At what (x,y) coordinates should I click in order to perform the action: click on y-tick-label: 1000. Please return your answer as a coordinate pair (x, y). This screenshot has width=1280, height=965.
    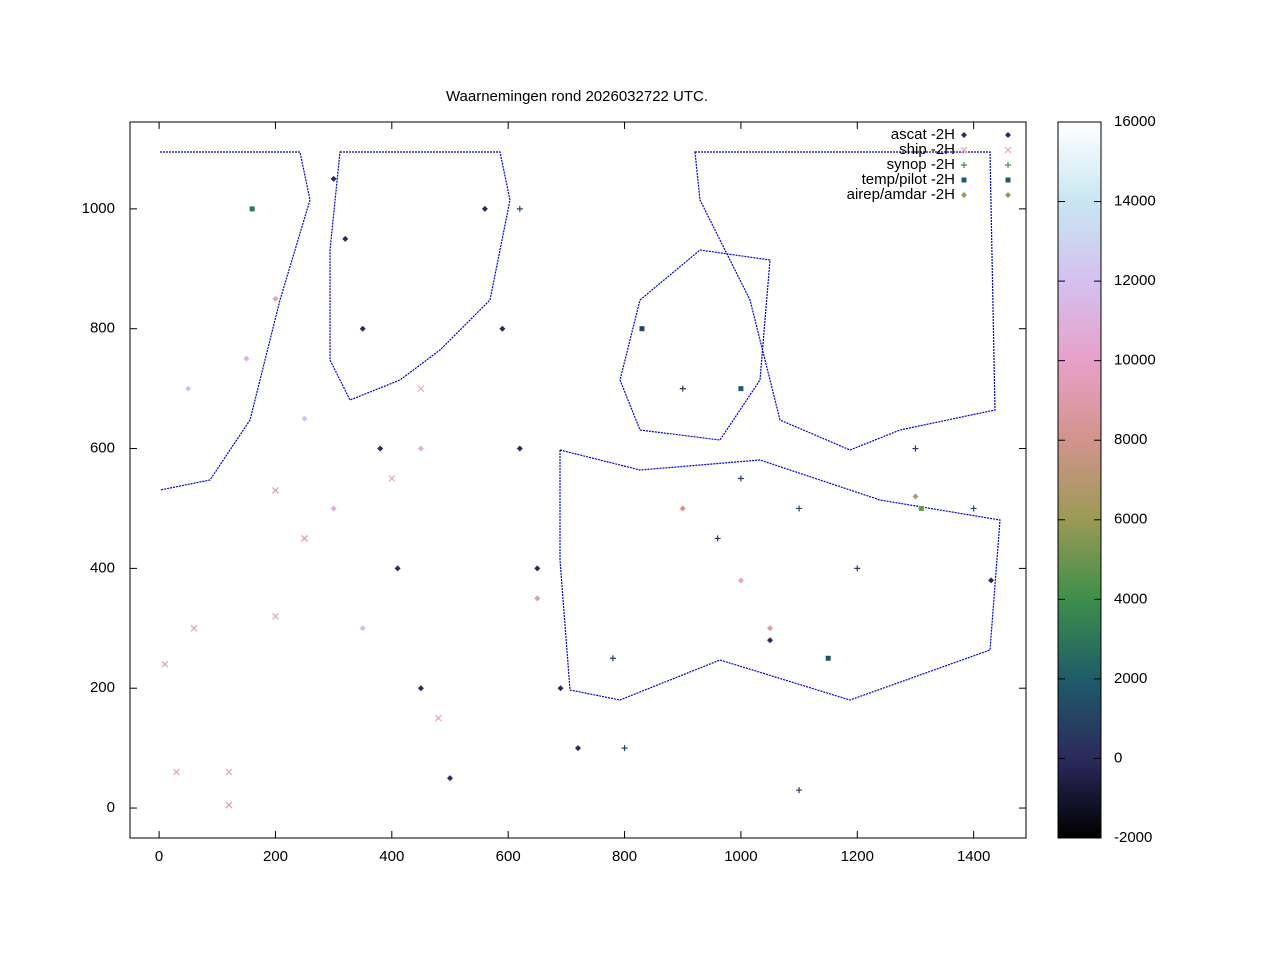
    Looking at the image, I should click on (98, 208).